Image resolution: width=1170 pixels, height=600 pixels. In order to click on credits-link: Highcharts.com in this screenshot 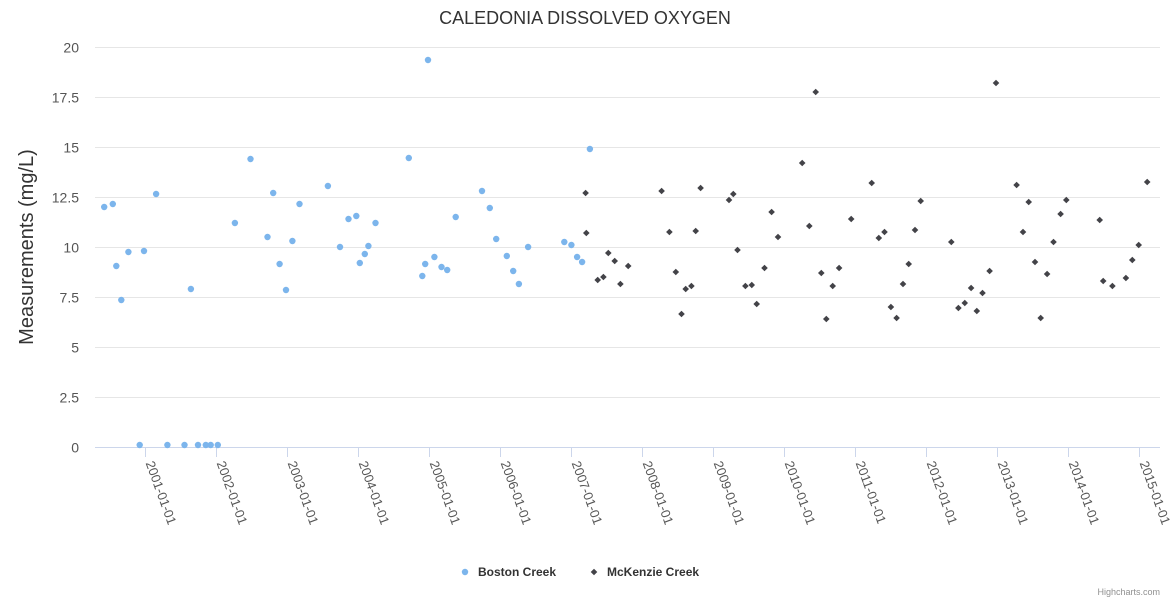, I will do `click(1128, 592)`.